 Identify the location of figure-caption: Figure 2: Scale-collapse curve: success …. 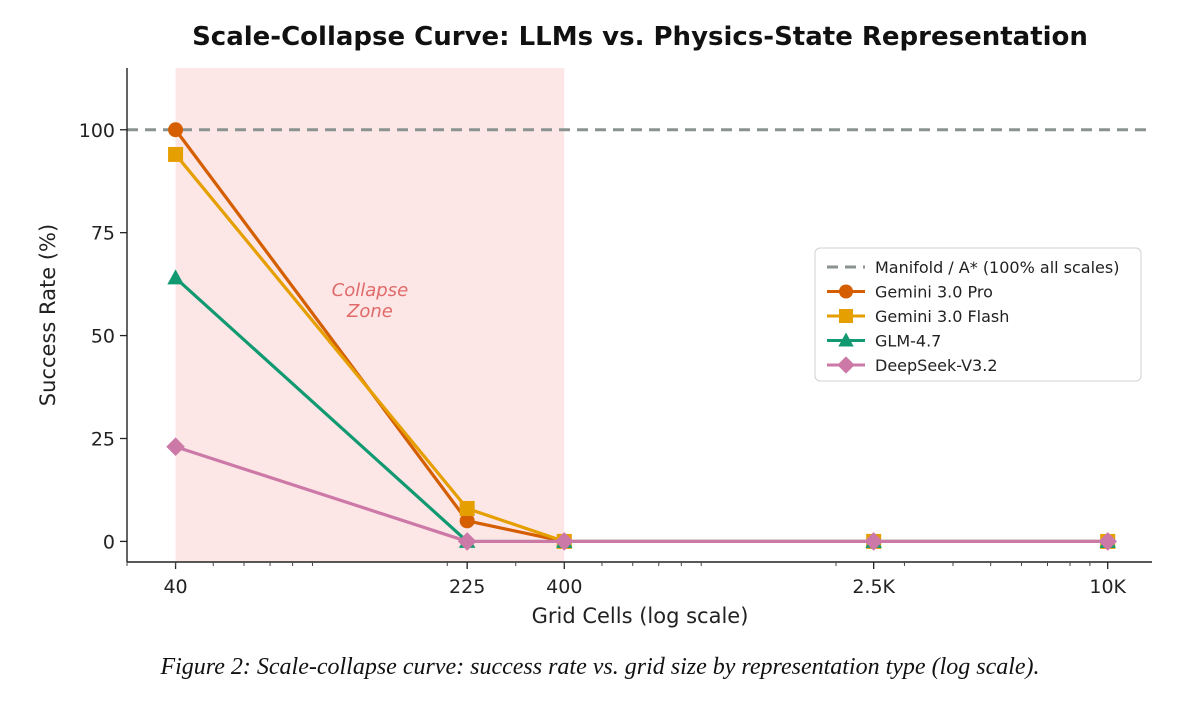
(600, 667).